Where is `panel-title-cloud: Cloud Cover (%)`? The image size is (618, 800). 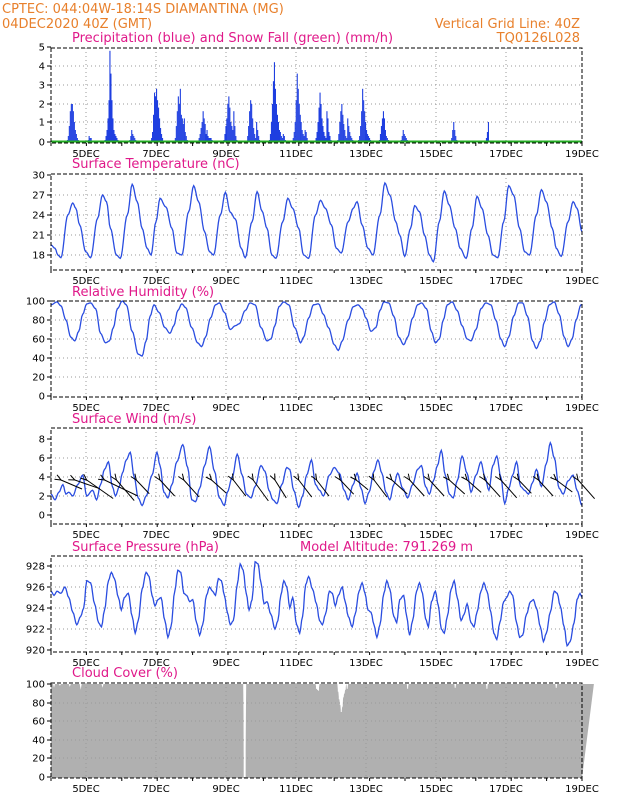
panel-title-cloud: Cloud Cover (%) is located at coordinates (125, 673).